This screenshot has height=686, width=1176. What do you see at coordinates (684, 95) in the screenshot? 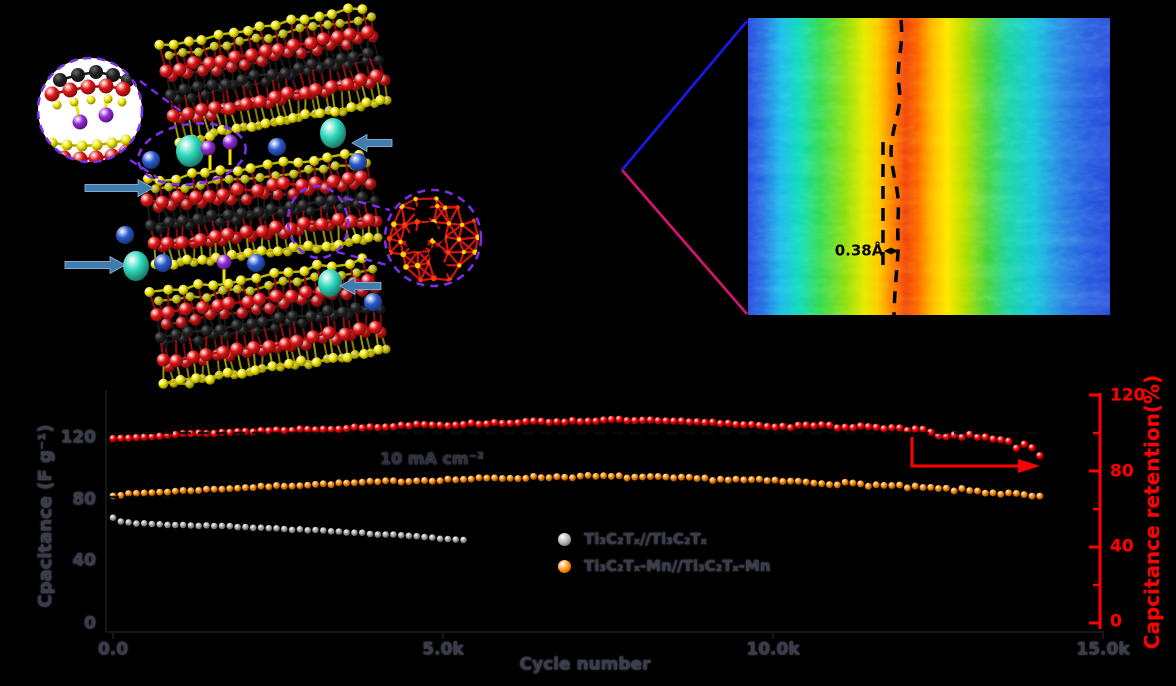
I see `zoom-bracket-top` at bounding box center [684, 95].